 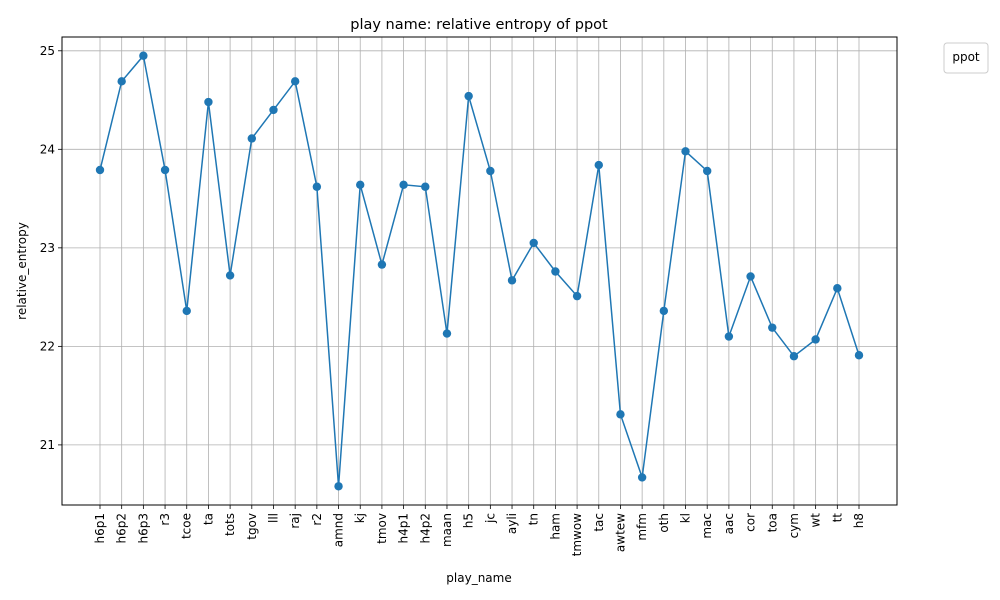 What do you see at coordinates (230, 524) in the screenshot?
I see `x-tick-label: tots` at bounding box center [230, 524].